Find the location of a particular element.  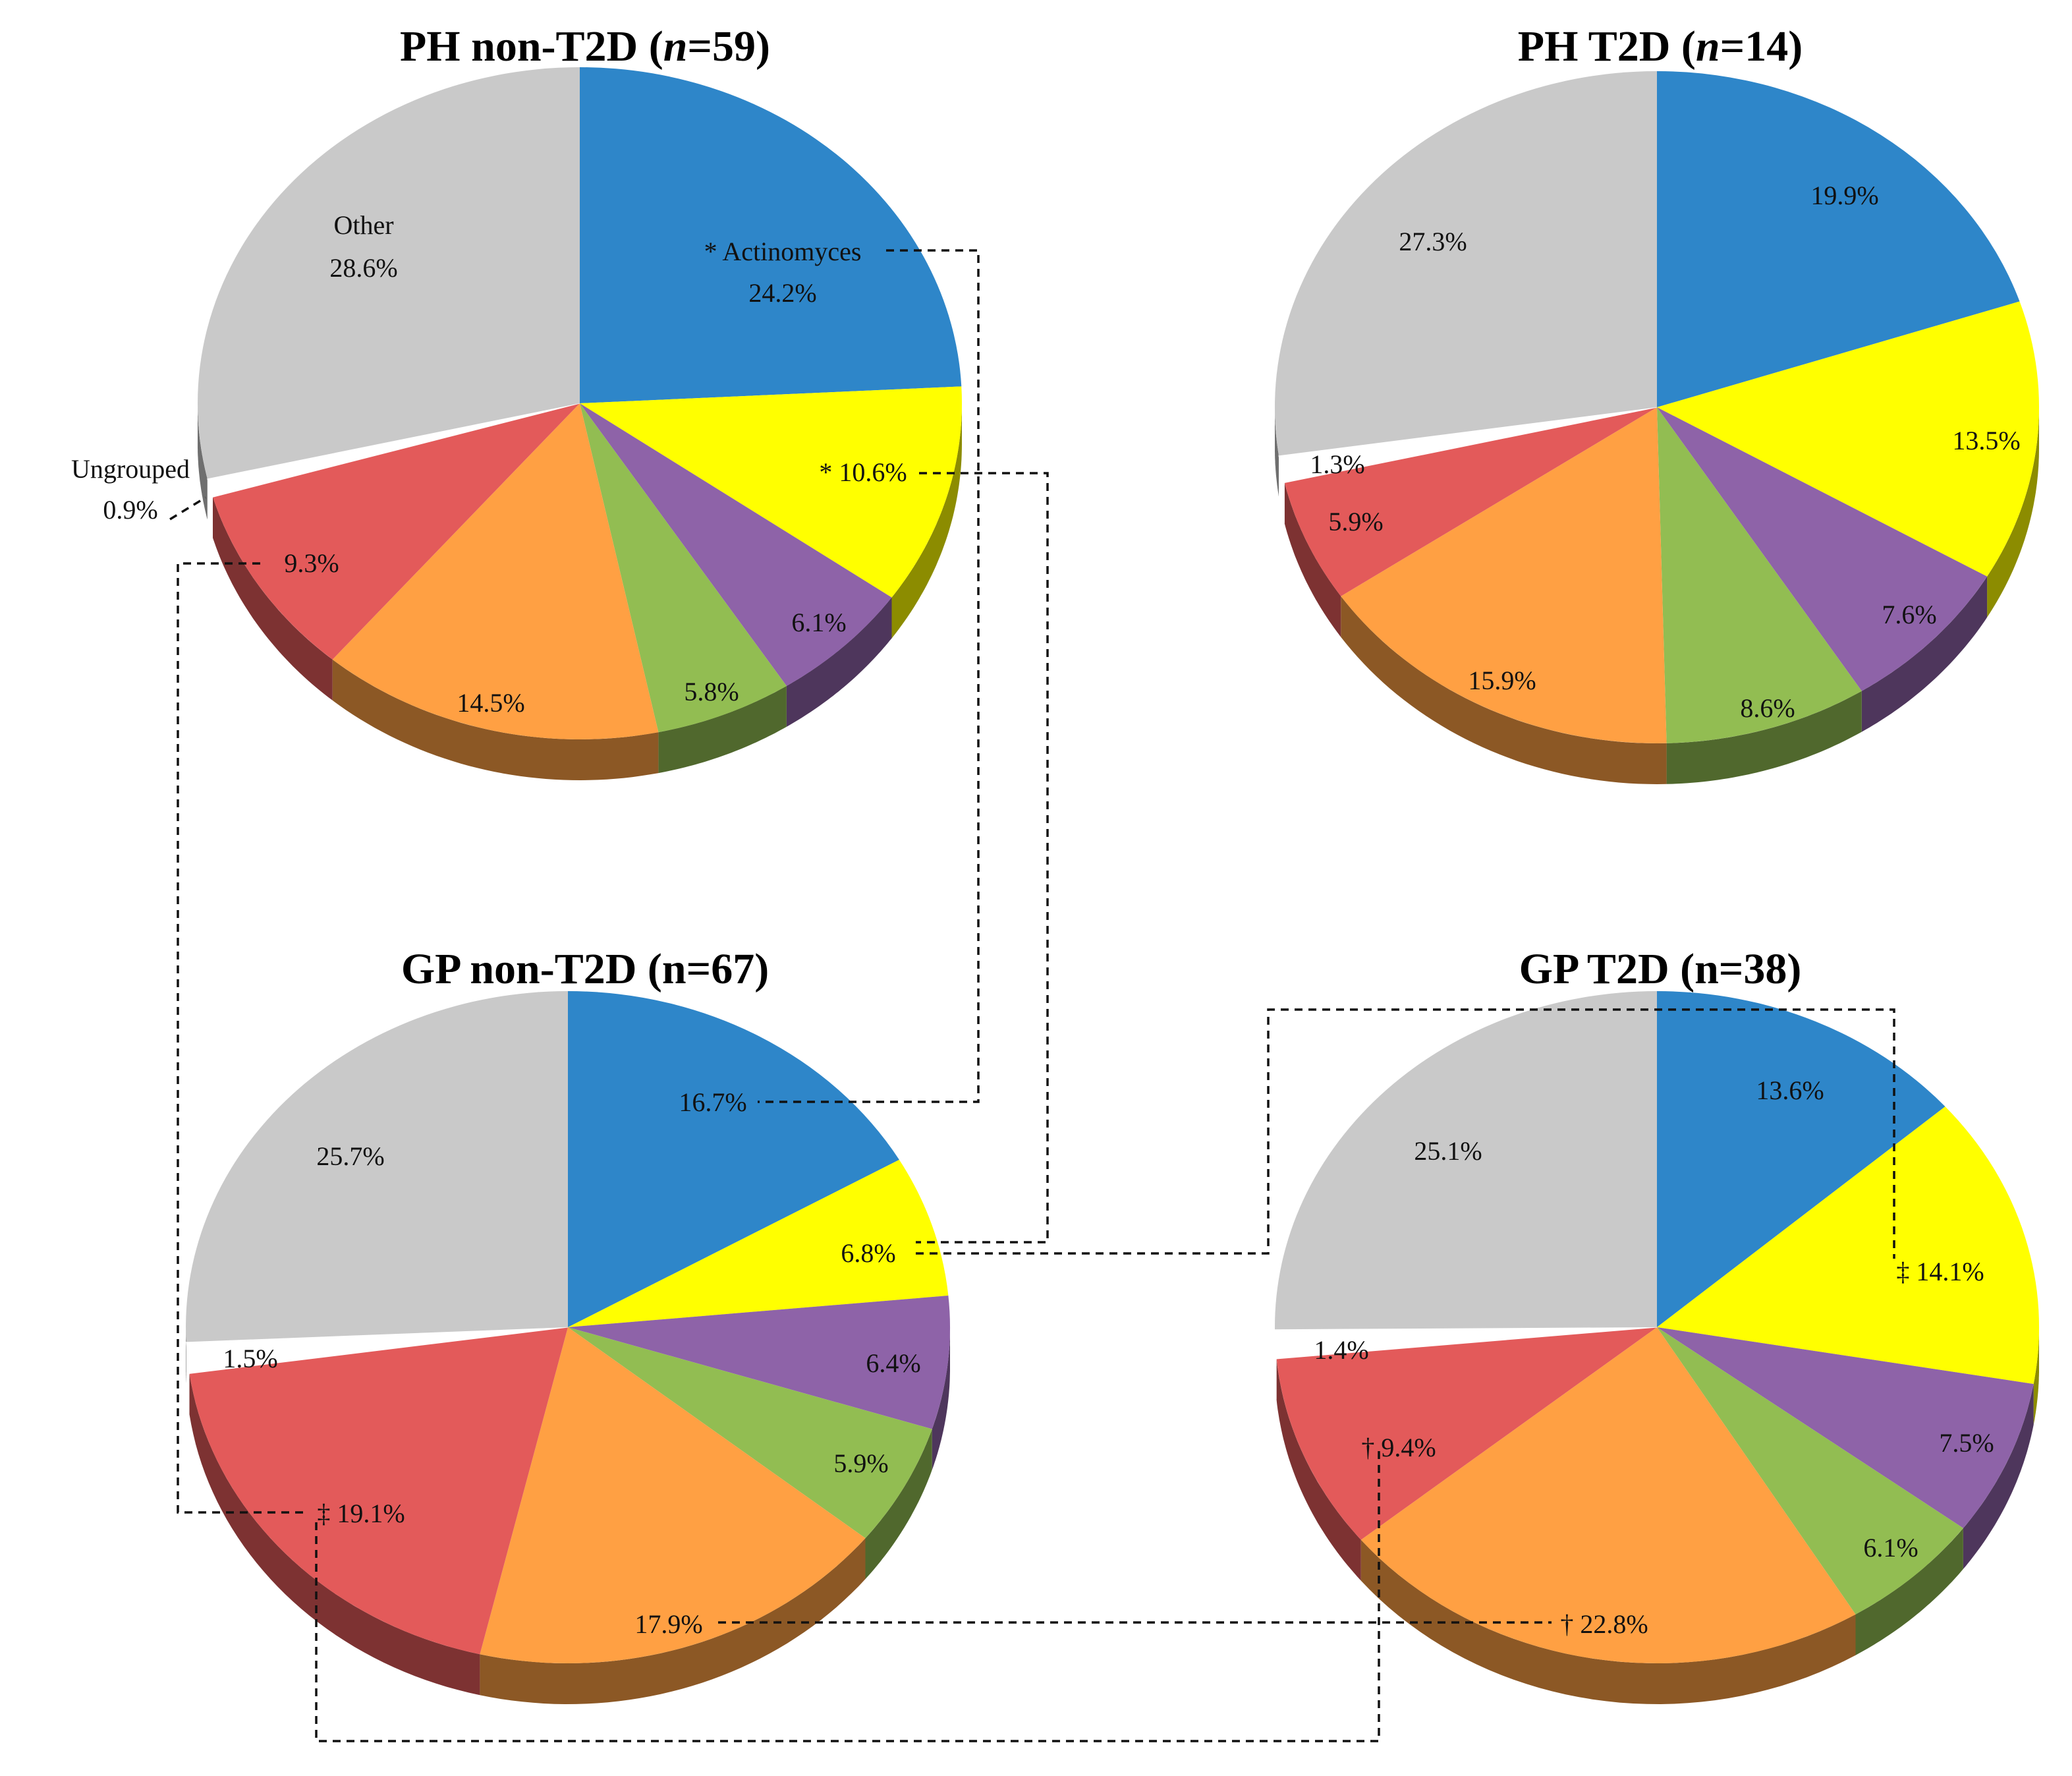

pie-slice-gp-non-t2d-other is located at coordinates (377, 1166).